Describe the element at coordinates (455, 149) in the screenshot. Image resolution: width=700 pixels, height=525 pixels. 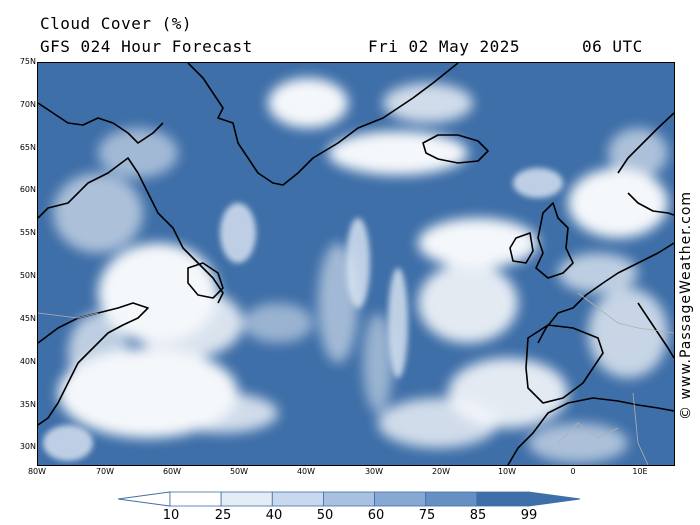
I see `iceland-coastline` at that location.